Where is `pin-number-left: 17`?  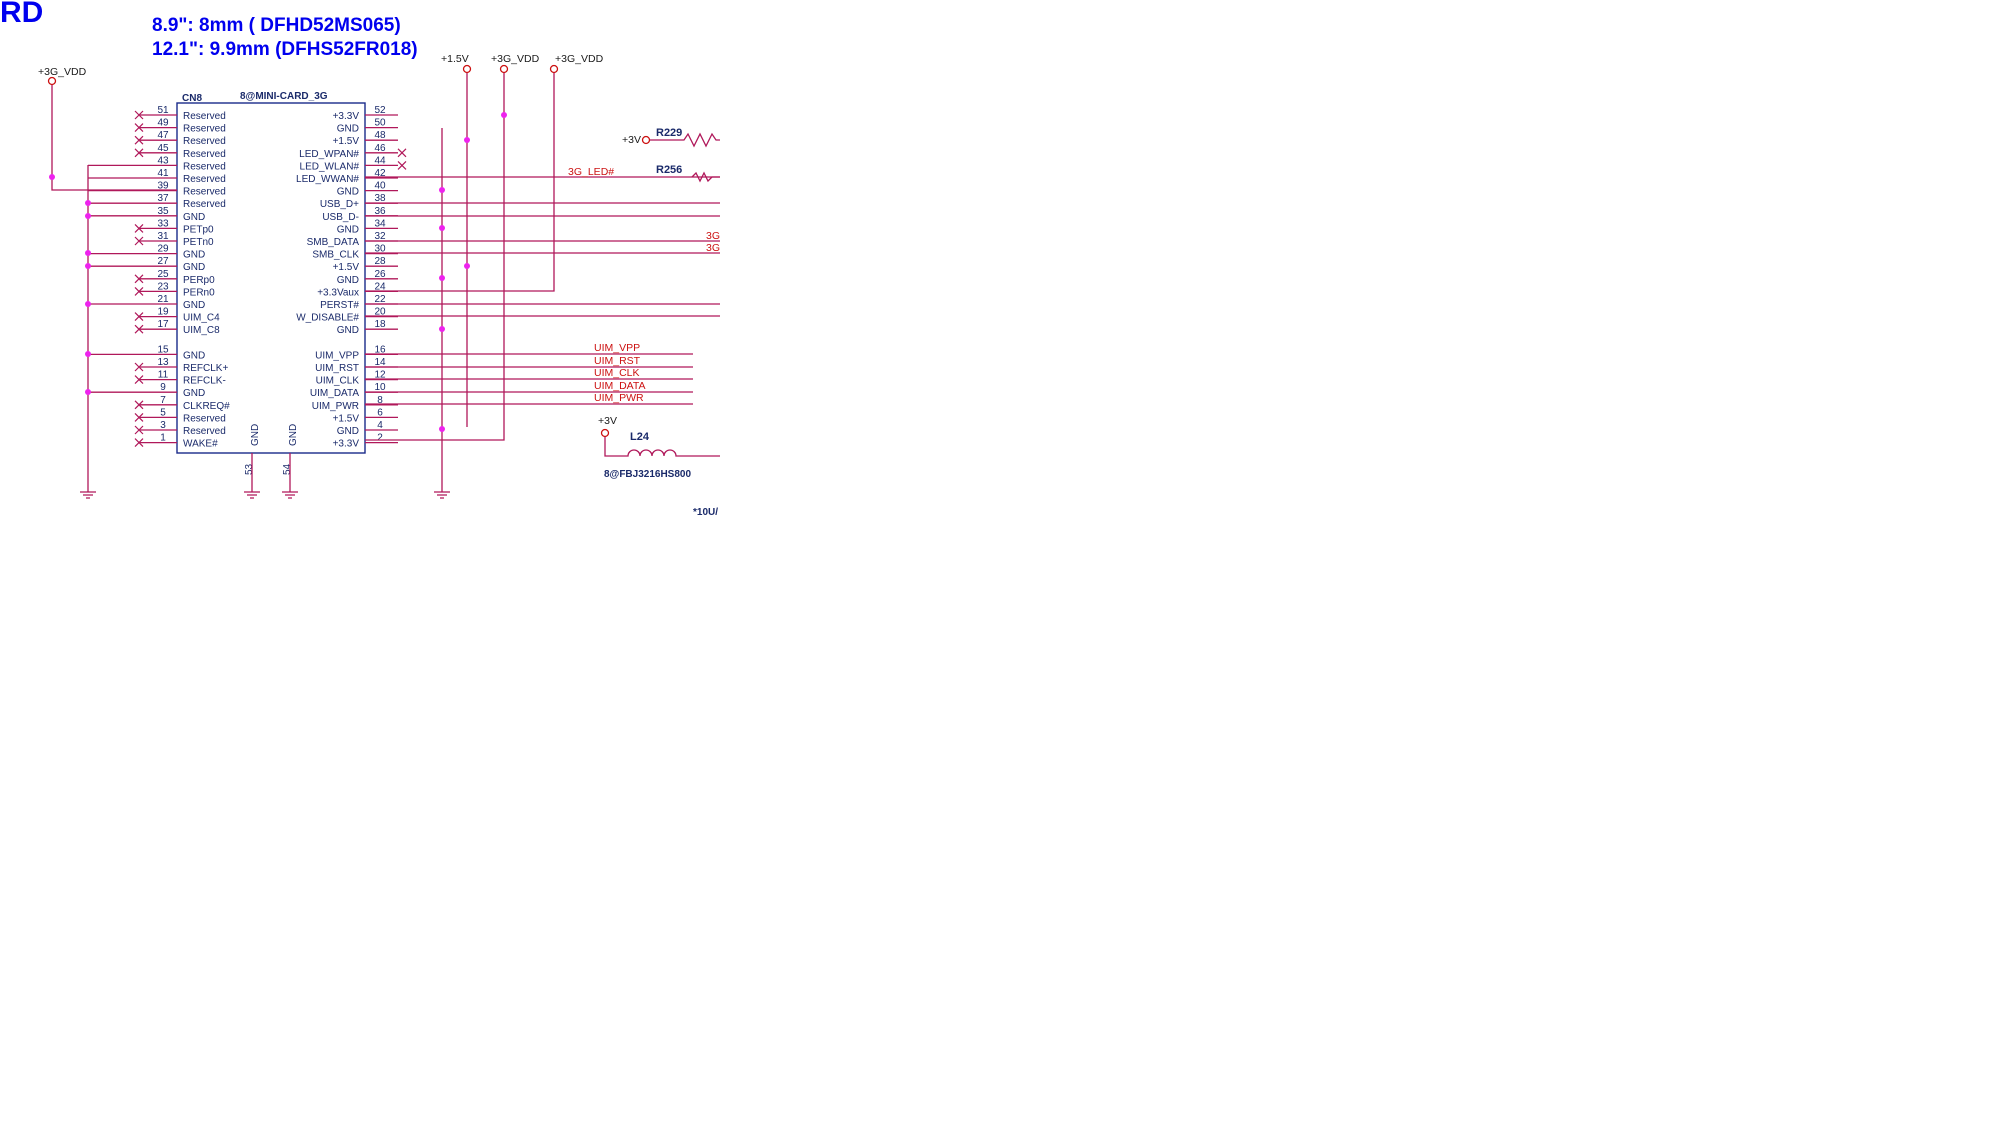 pin-number-left: 17 is located at coordinates (163, 324).